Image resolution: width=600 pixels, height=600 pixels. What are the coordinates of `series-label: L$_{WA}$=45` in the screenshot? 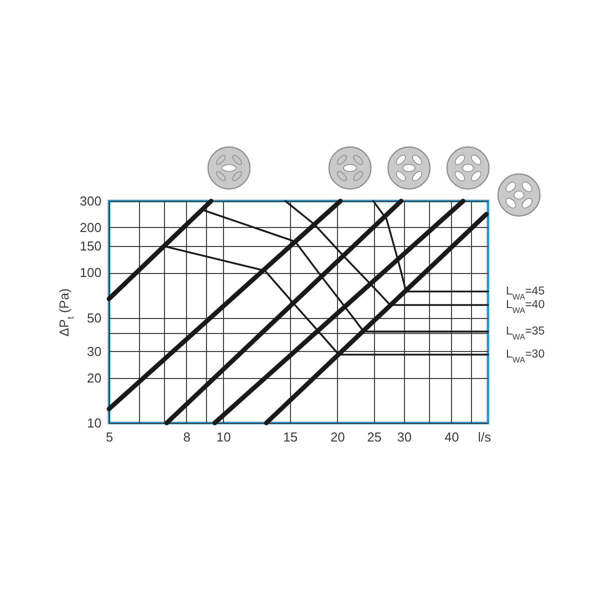 It's located at (525, 293).